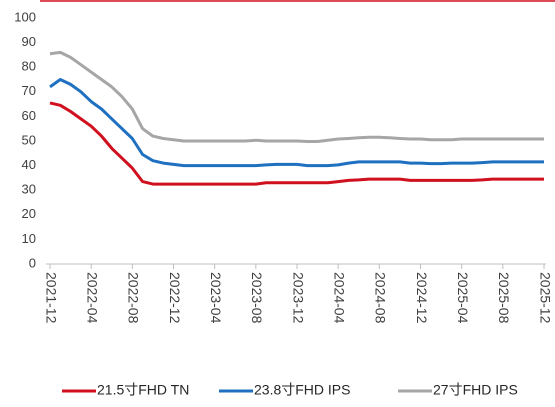 The width and height of the screenshot is (555, 407). I want to click on x-tick-label: 2023-08, so click(257, 298).